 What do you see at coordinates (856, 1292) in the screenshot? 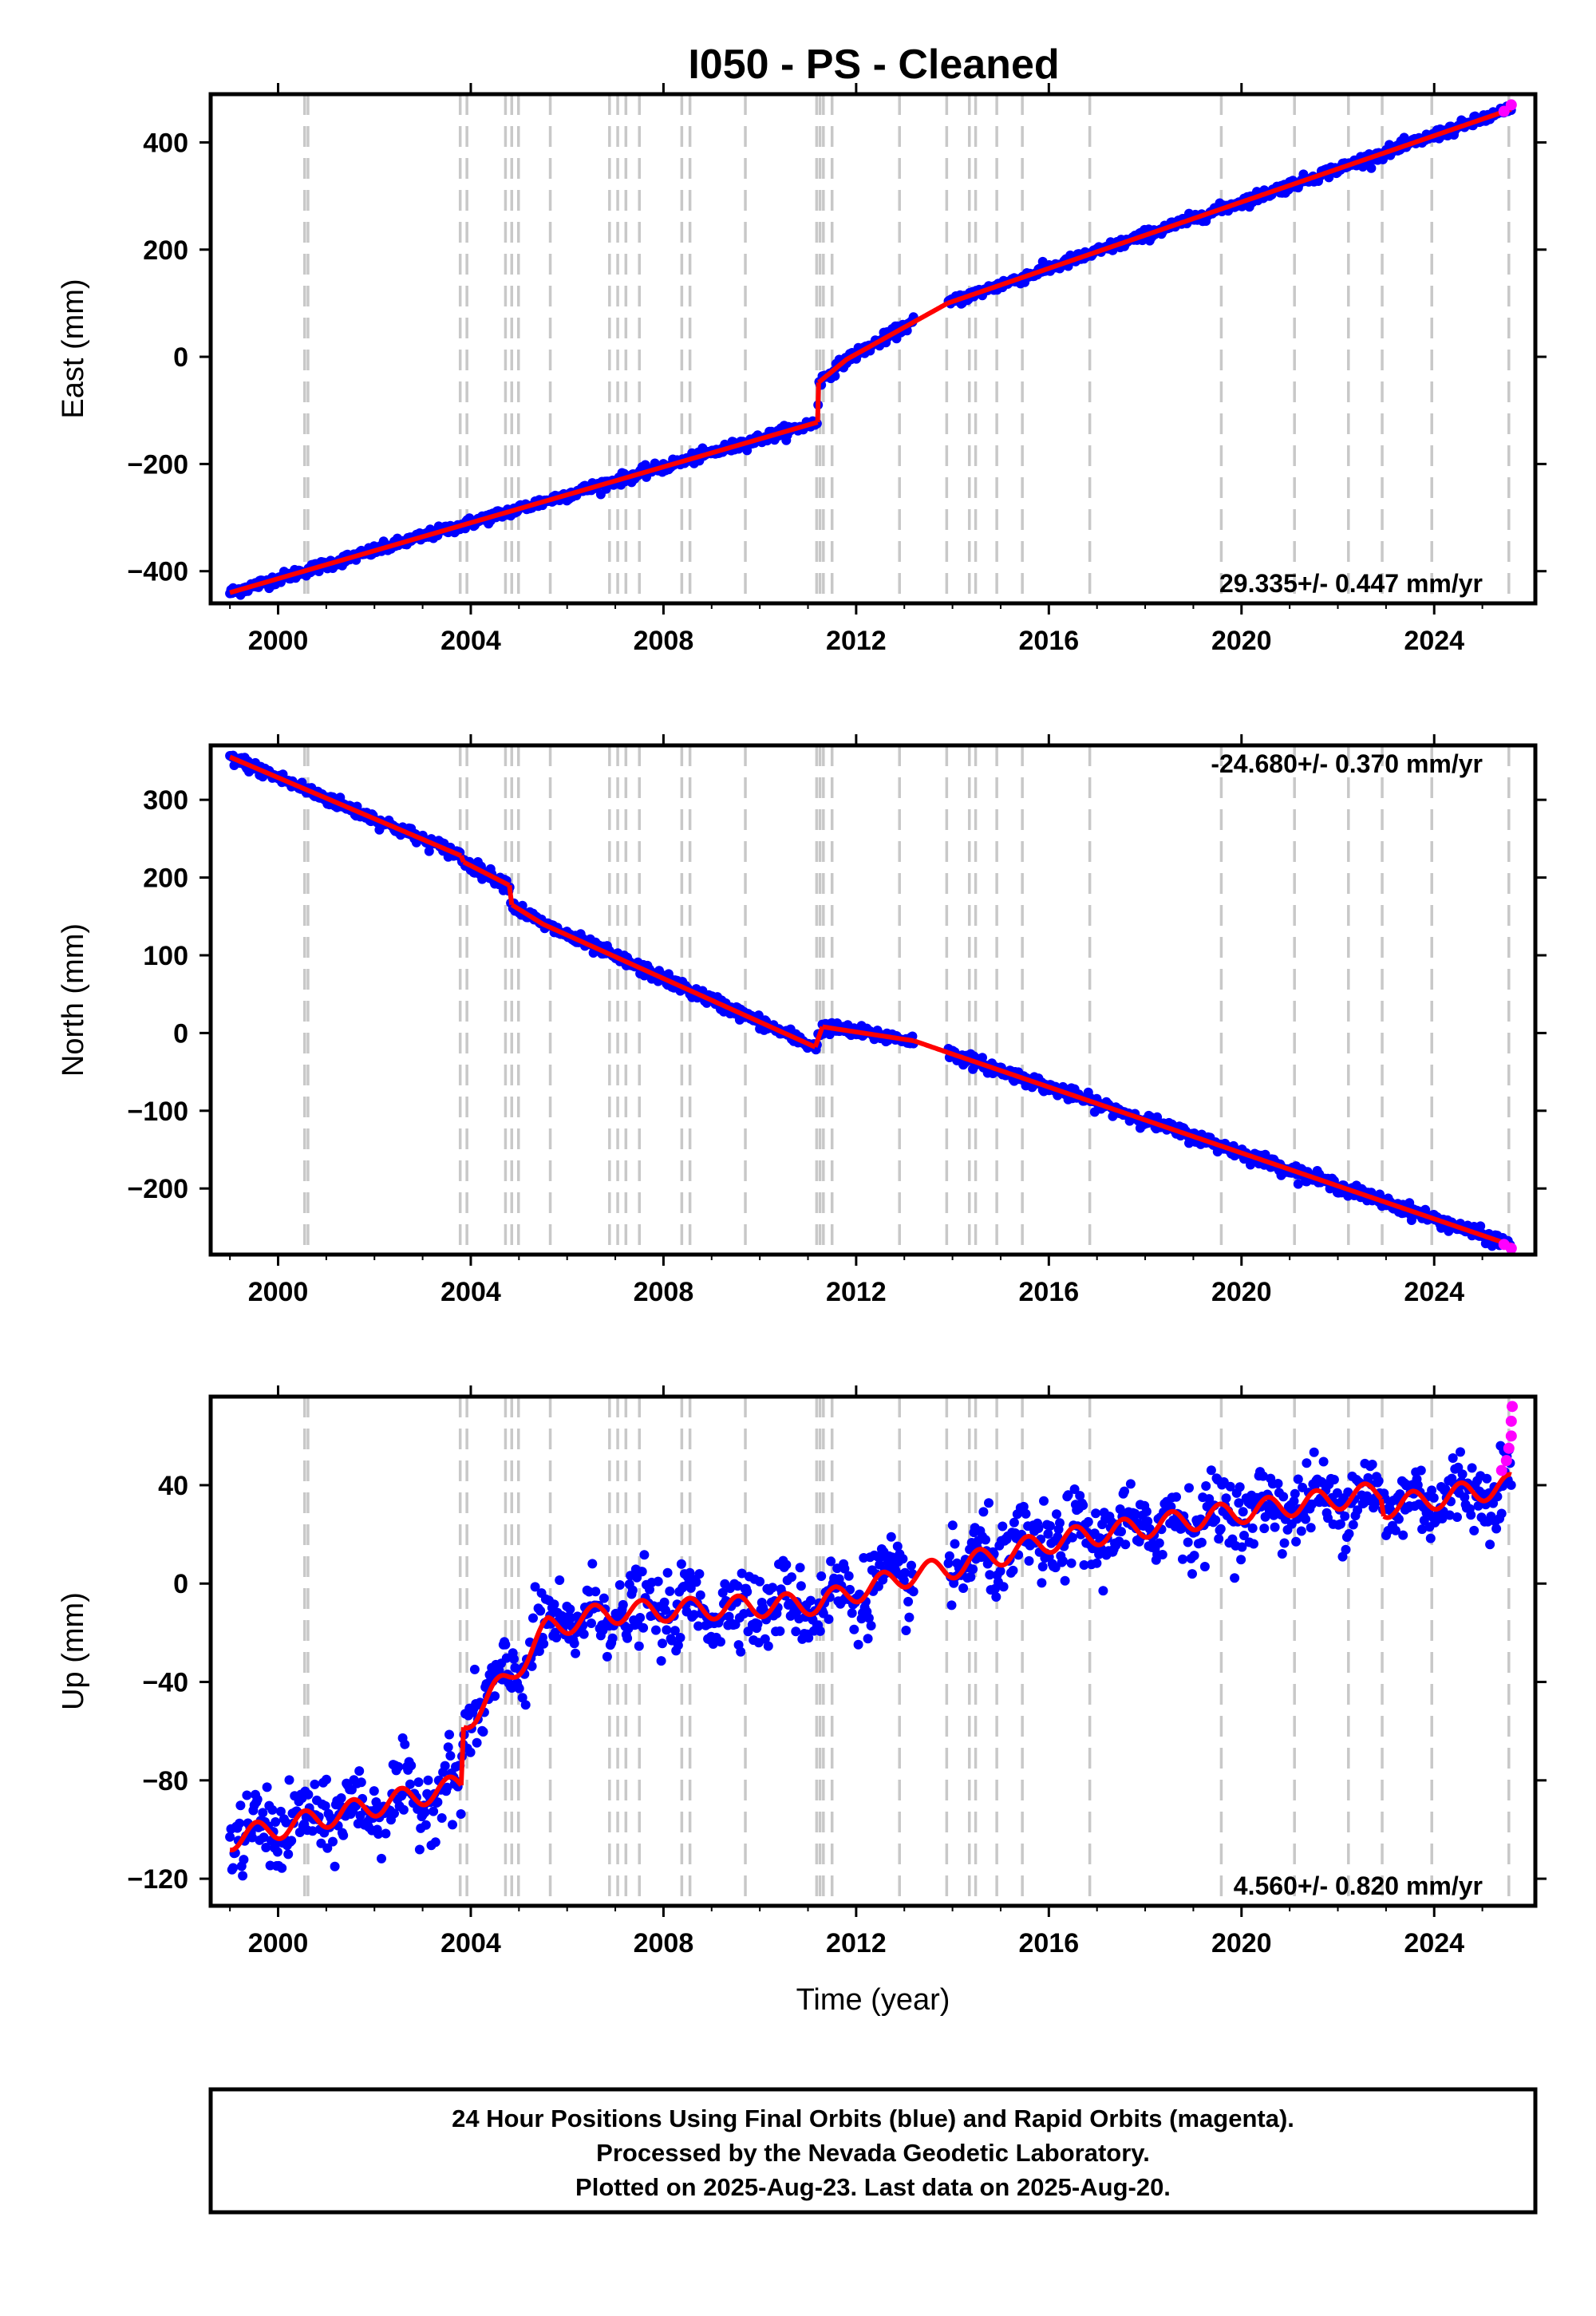
I see `x-tick-label-north-3: 2012` at bounding box center [856, 1292].